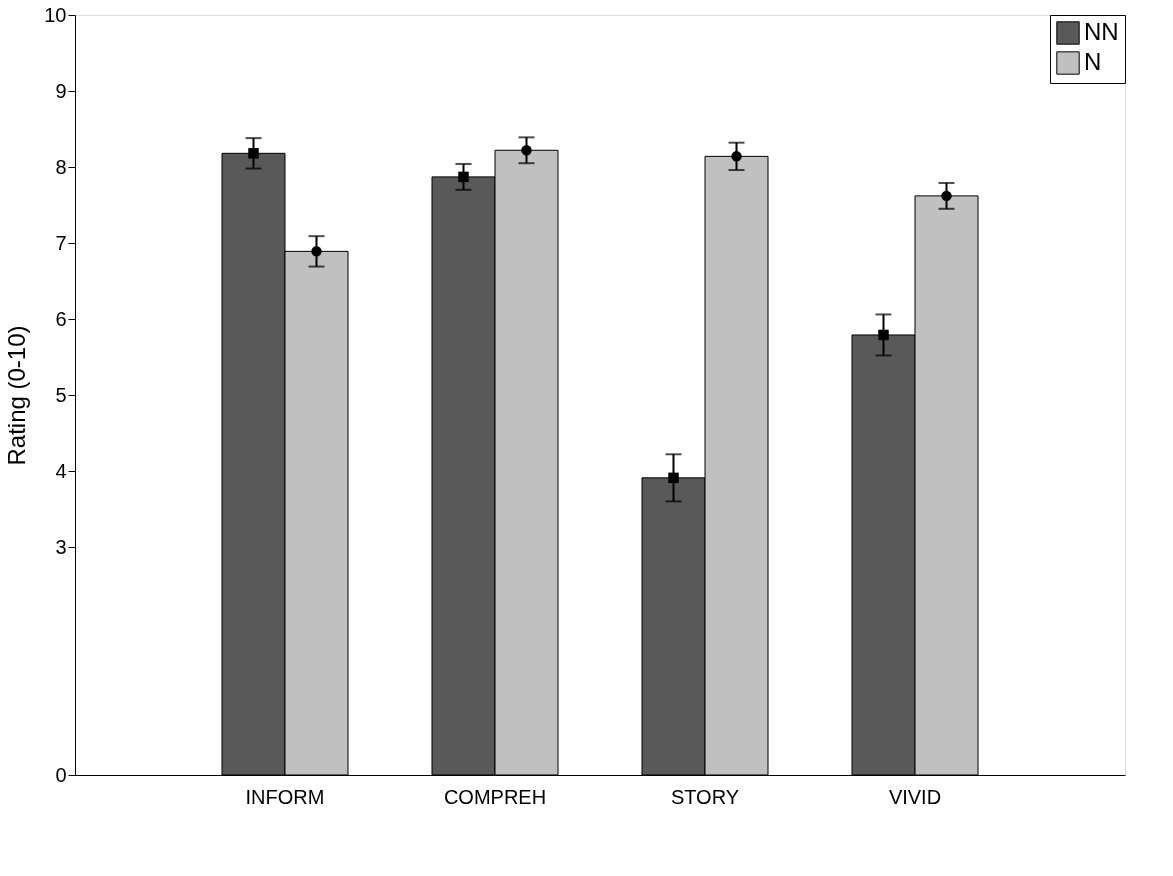 Image resolution: width=1173 pixels, height=876 pixels. I want to click on legend-label: N, so click(1093, 61).